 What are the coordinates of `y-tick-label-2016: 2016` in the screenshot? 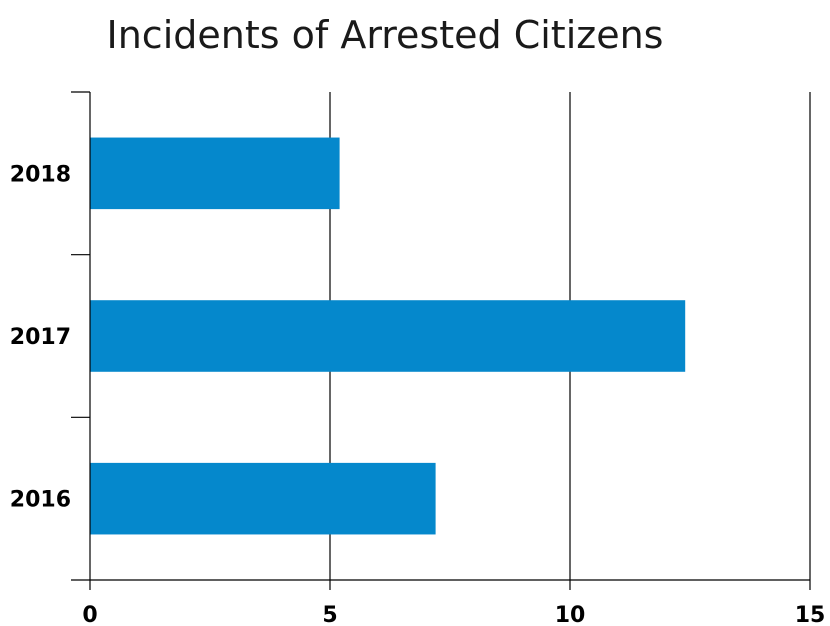 It's located at (40, 500).